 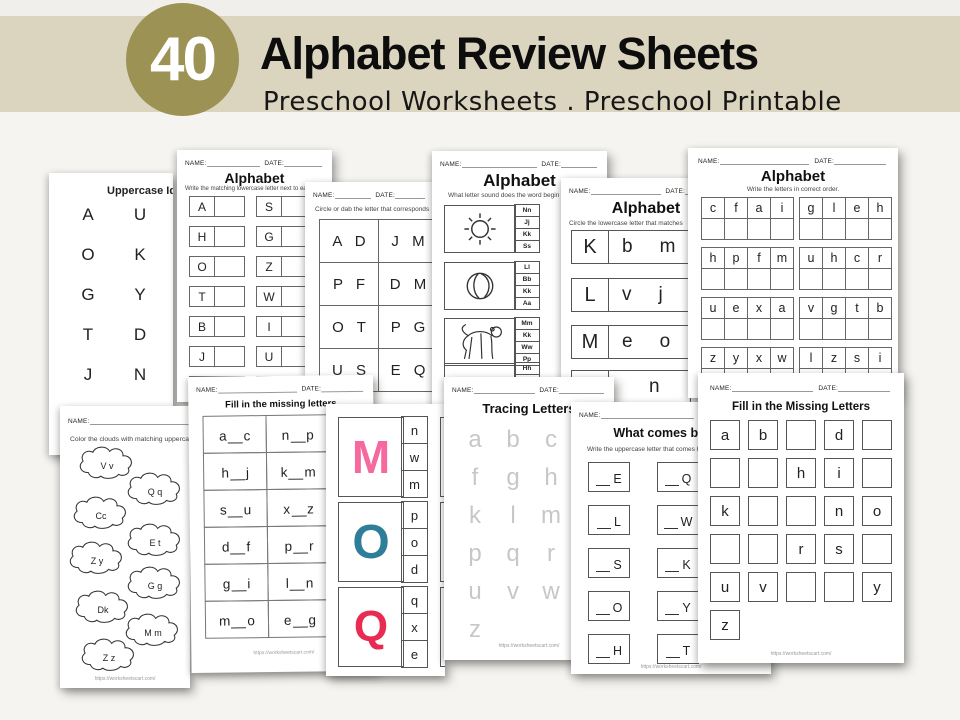 What do you see at coordinates (284, 206) in the screenshot?
I see `letter-row: S` at bounding box center [284, 206].